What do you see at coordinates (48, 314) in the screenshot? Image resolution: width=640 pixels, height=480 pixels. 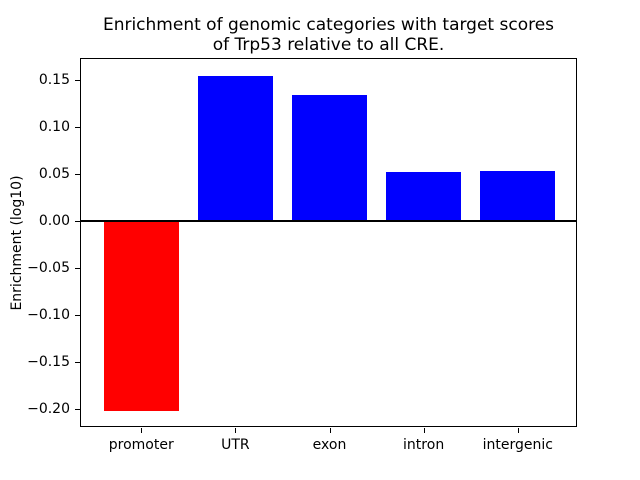 I see `y-tick-label: −0.10` at bounding box center [48, 314].